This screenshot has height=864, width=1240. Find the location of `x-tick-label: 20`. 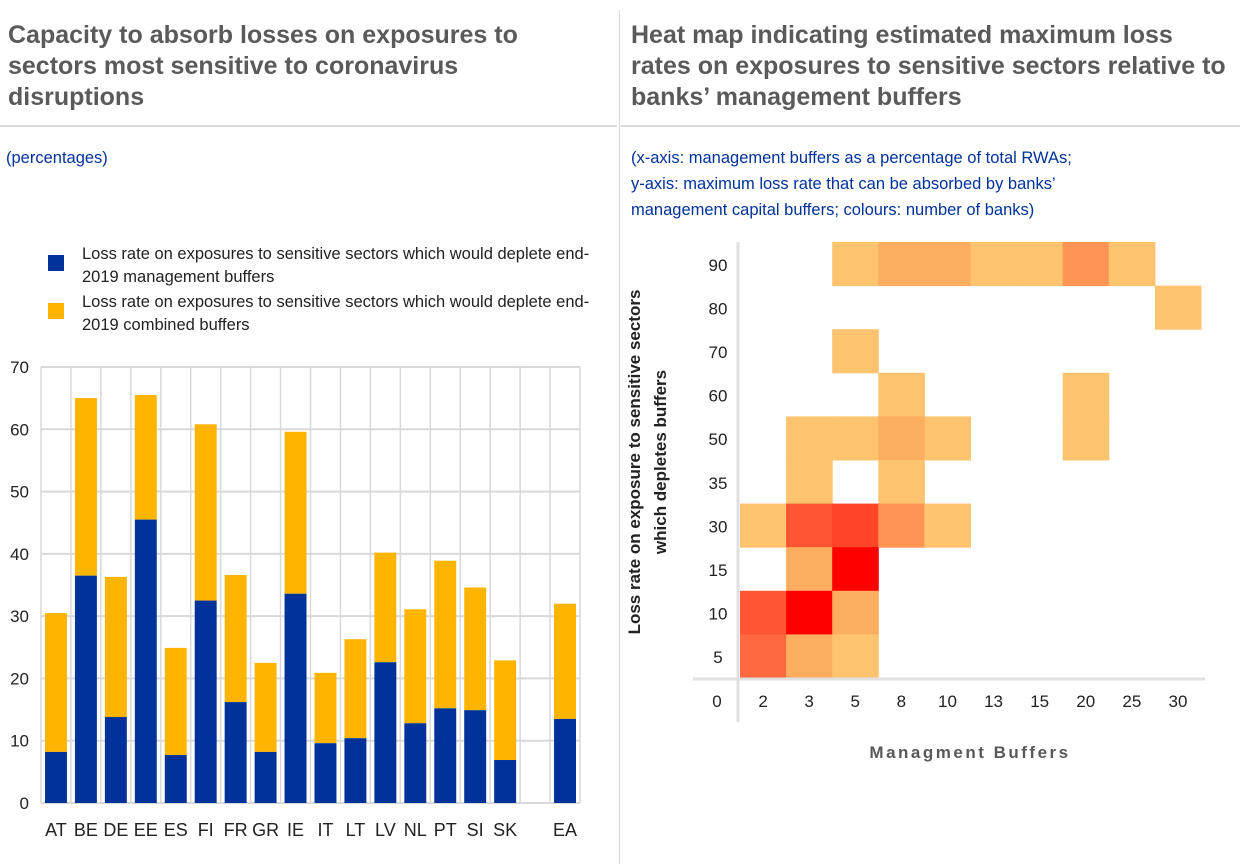

x-tick-label: 20 is located at coordinates (1085, 701).